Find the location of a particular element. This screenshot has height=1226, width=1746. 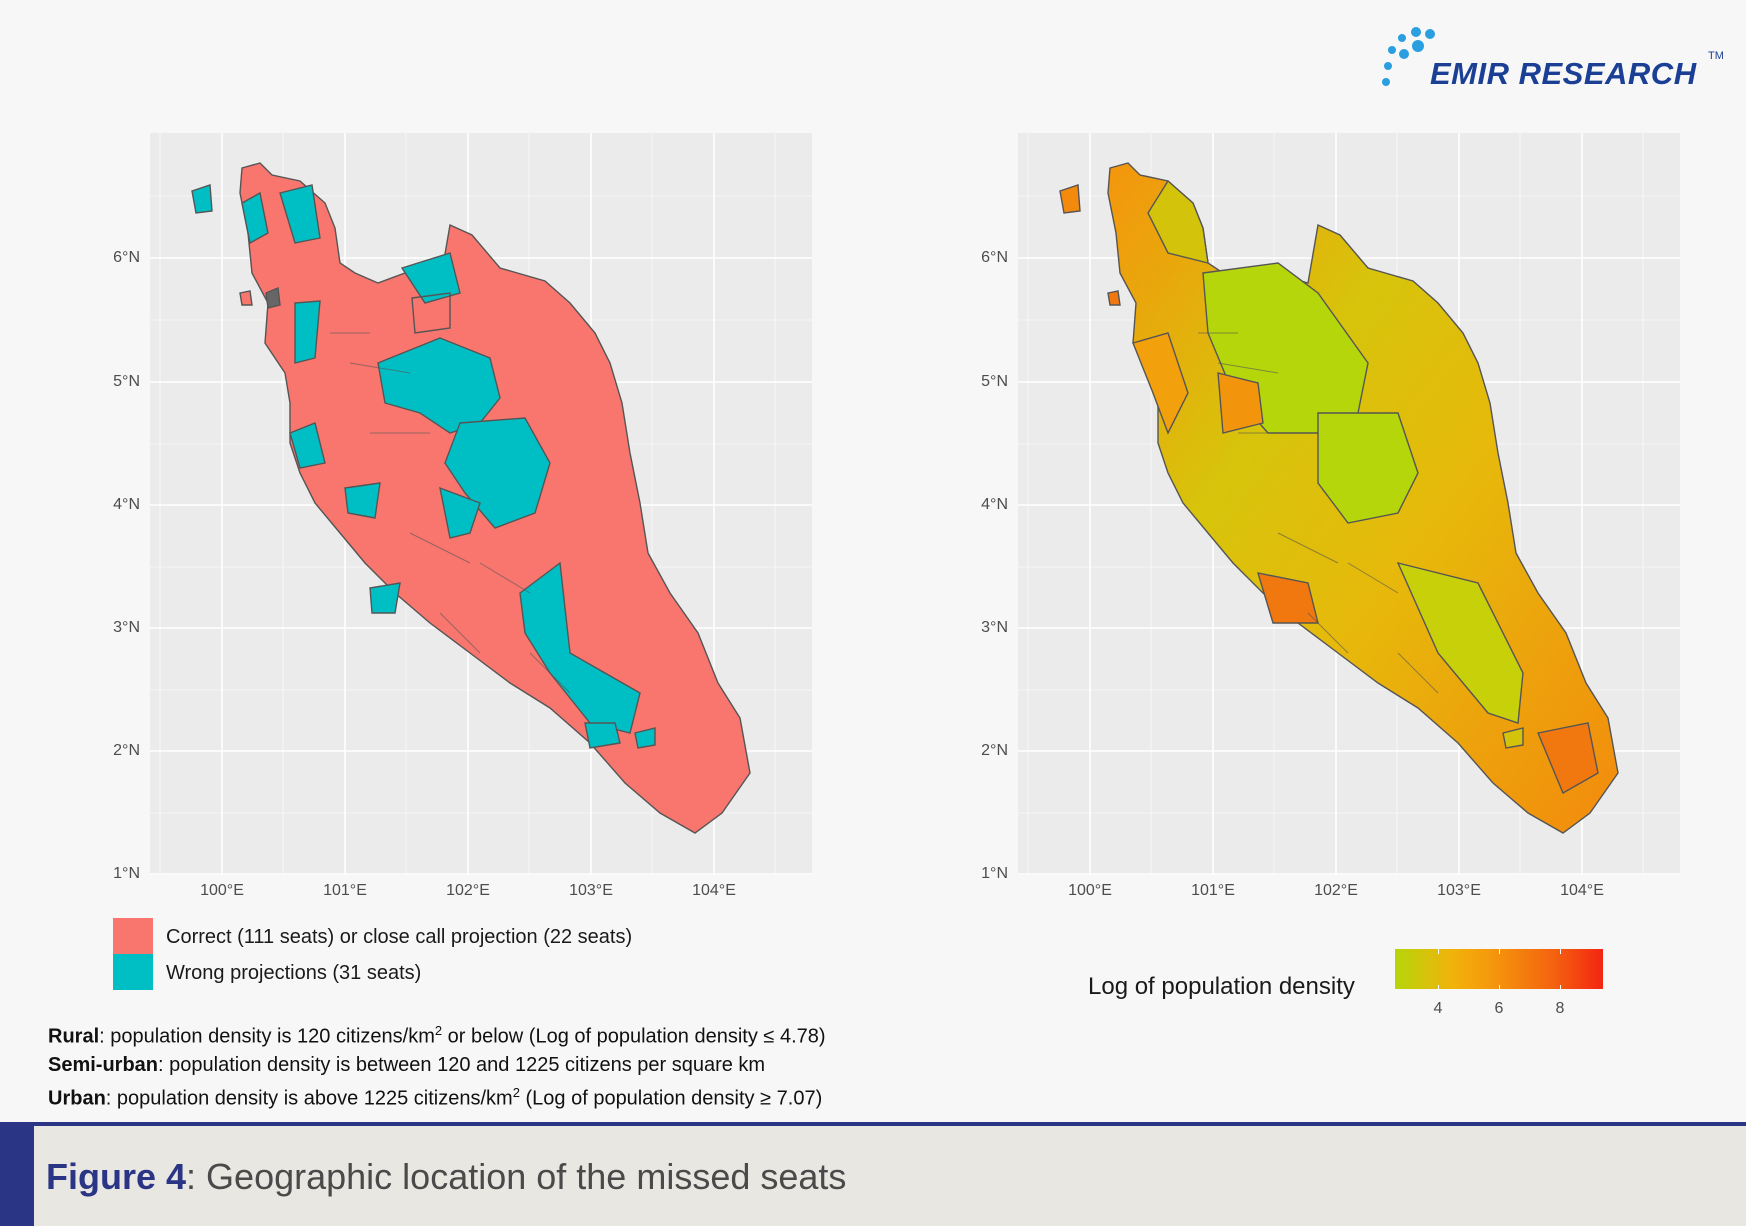

logo-text: EMIR RESEARCH is located at coordinates (1563, 73).